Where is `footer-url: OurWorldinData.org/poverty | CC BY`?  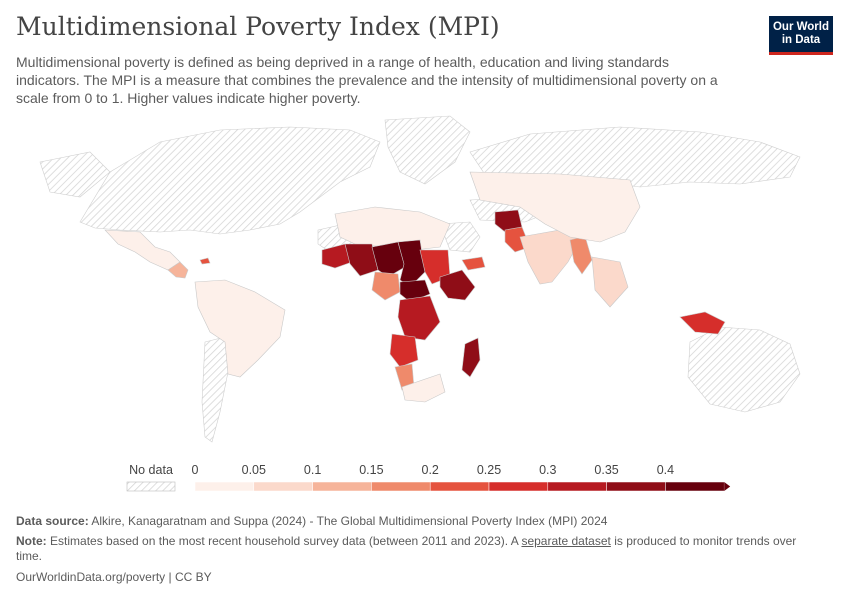
footer-url: OurWorldinData.org/poverty | CC BY is located at coordinates (114, 577).